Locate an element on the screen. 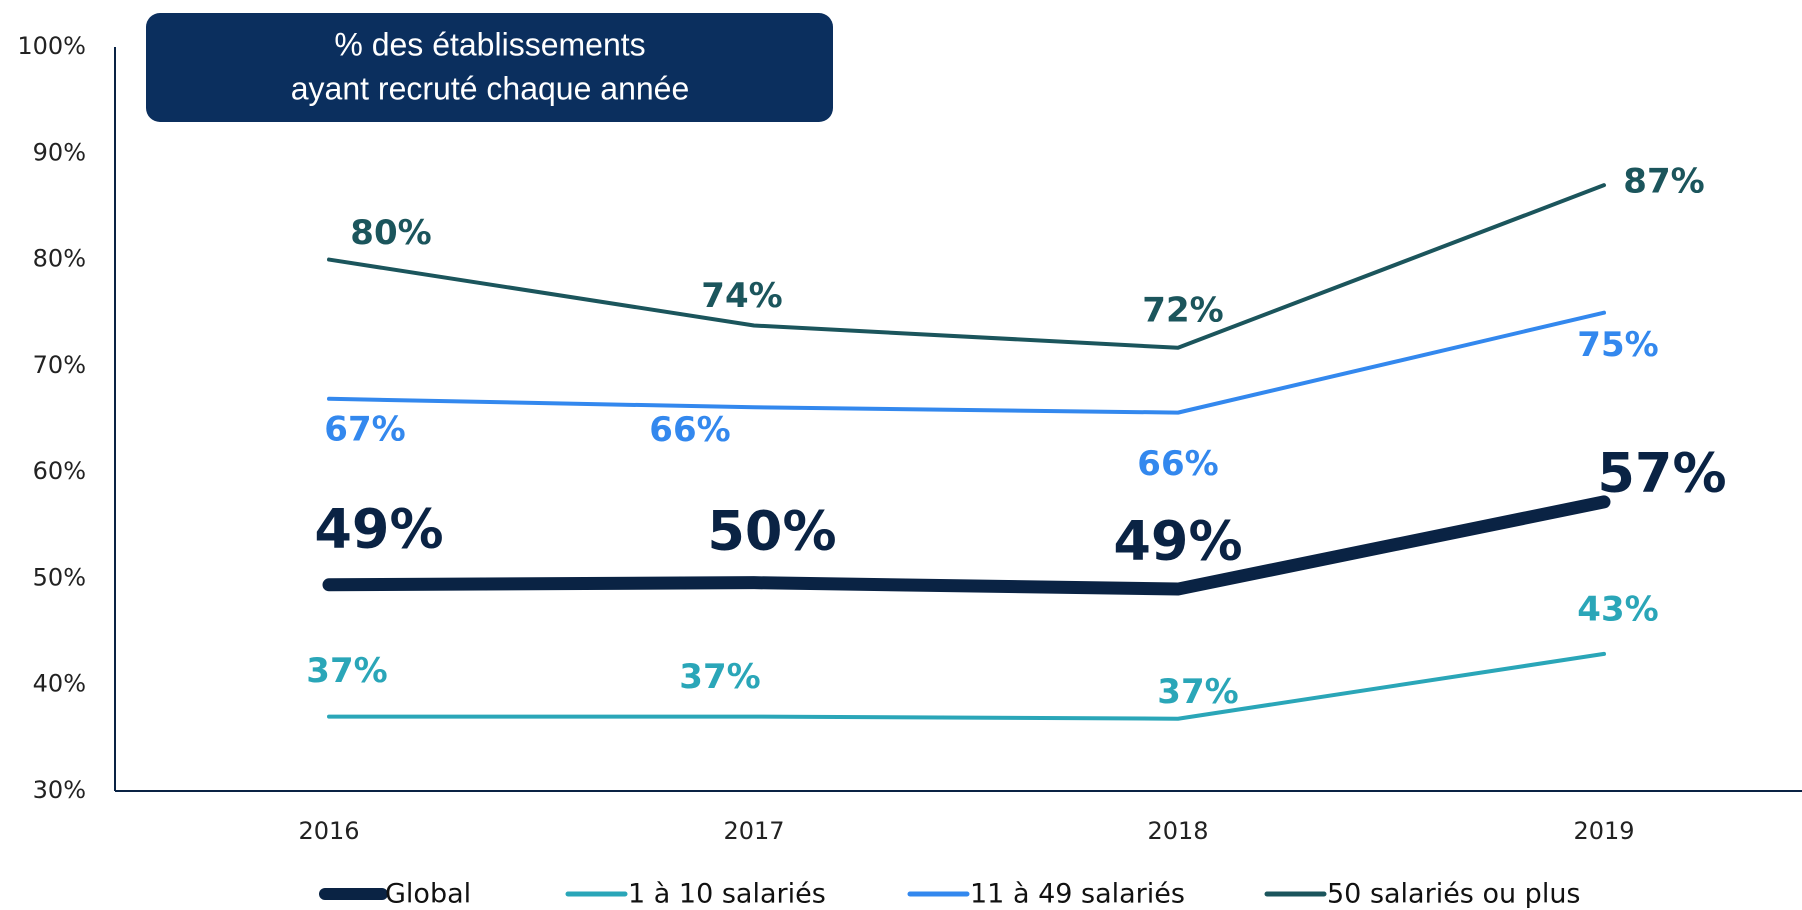 This screenshot has width=1802, height=910. legend-label: 1 à 10 salariés is located at coordinates (727, 894).